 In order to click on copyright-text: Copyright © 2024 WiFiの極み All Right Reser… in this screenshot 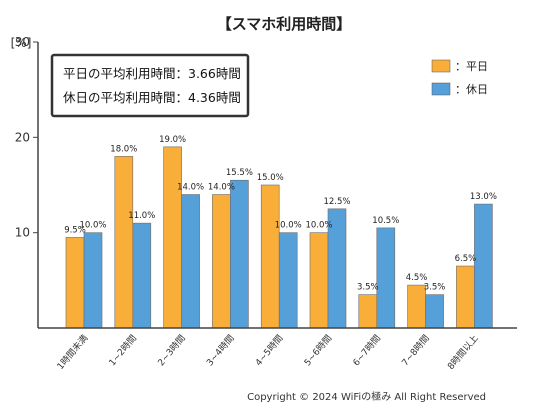, I will do `click(366, 396)`.